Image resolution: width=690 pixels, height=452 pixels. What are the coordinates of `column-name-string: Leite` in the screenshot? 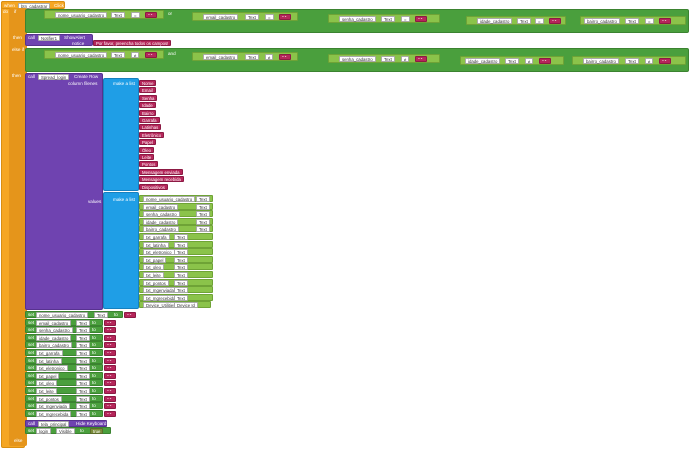 It's located at (147, 157).